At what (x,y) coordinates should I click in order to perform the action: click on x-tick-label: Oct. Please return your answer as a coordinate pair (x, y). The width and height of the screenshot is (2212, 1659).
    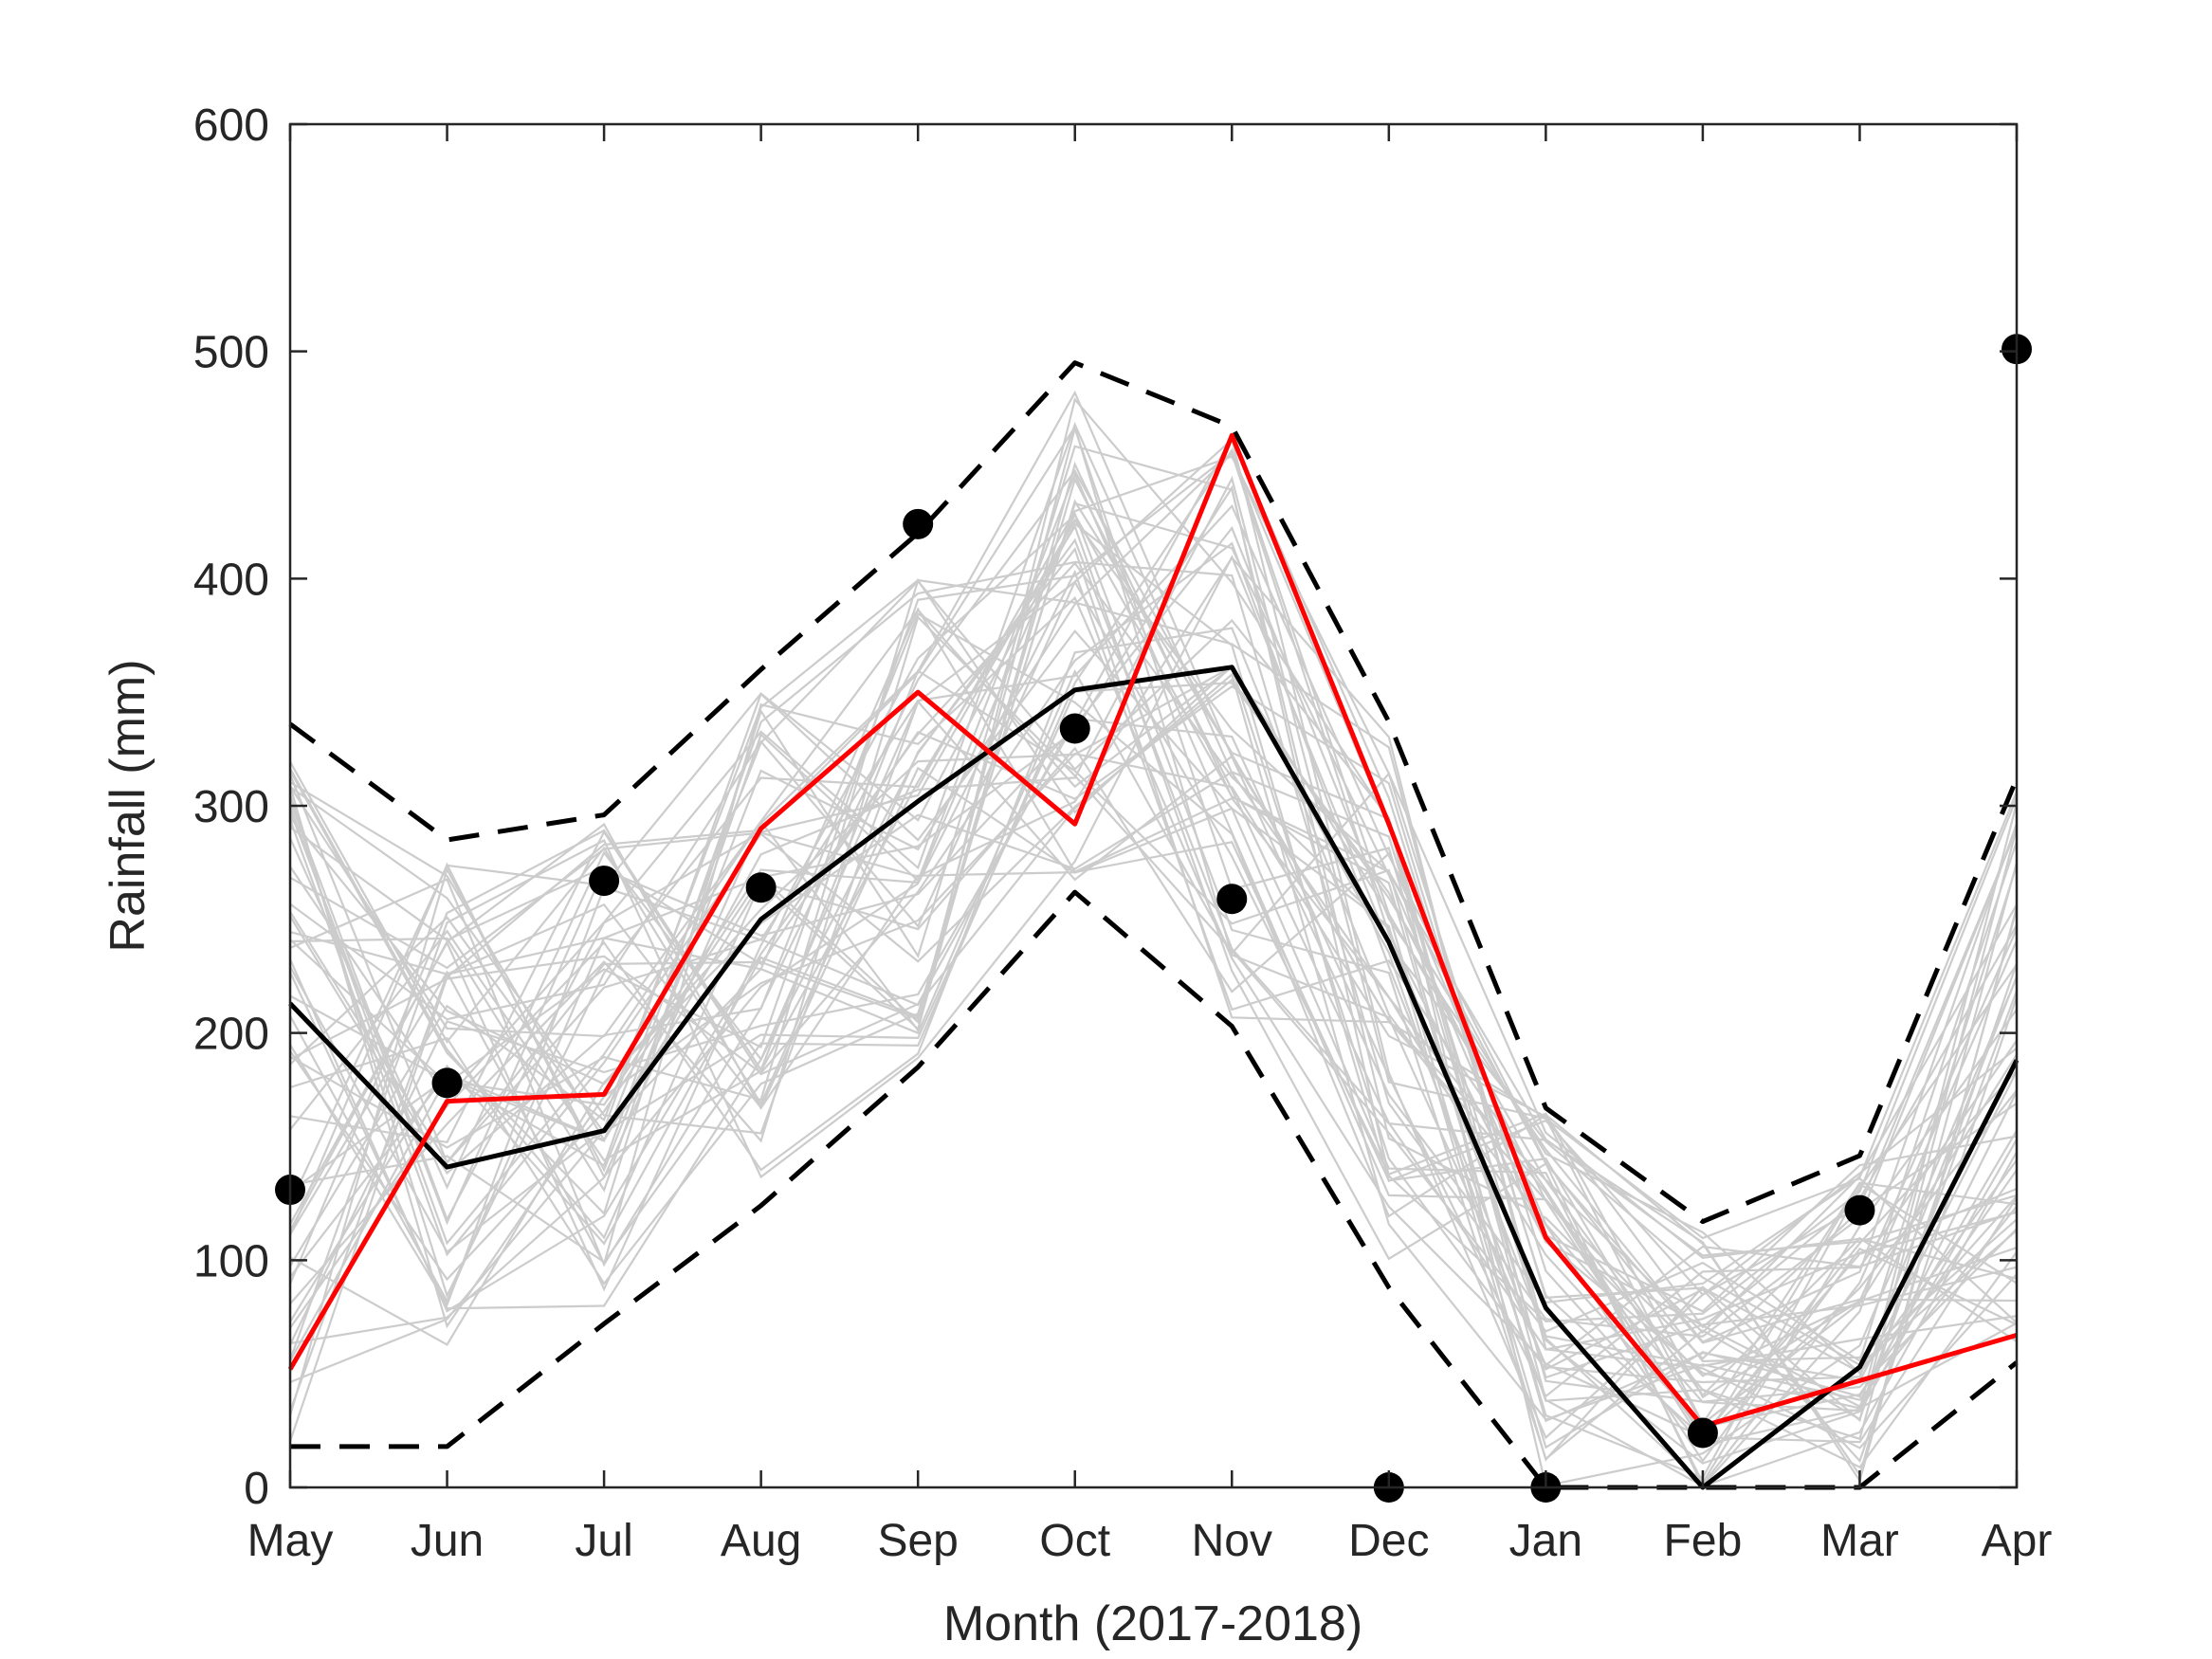
    Looking at the image, I should click on (1074, 1541).